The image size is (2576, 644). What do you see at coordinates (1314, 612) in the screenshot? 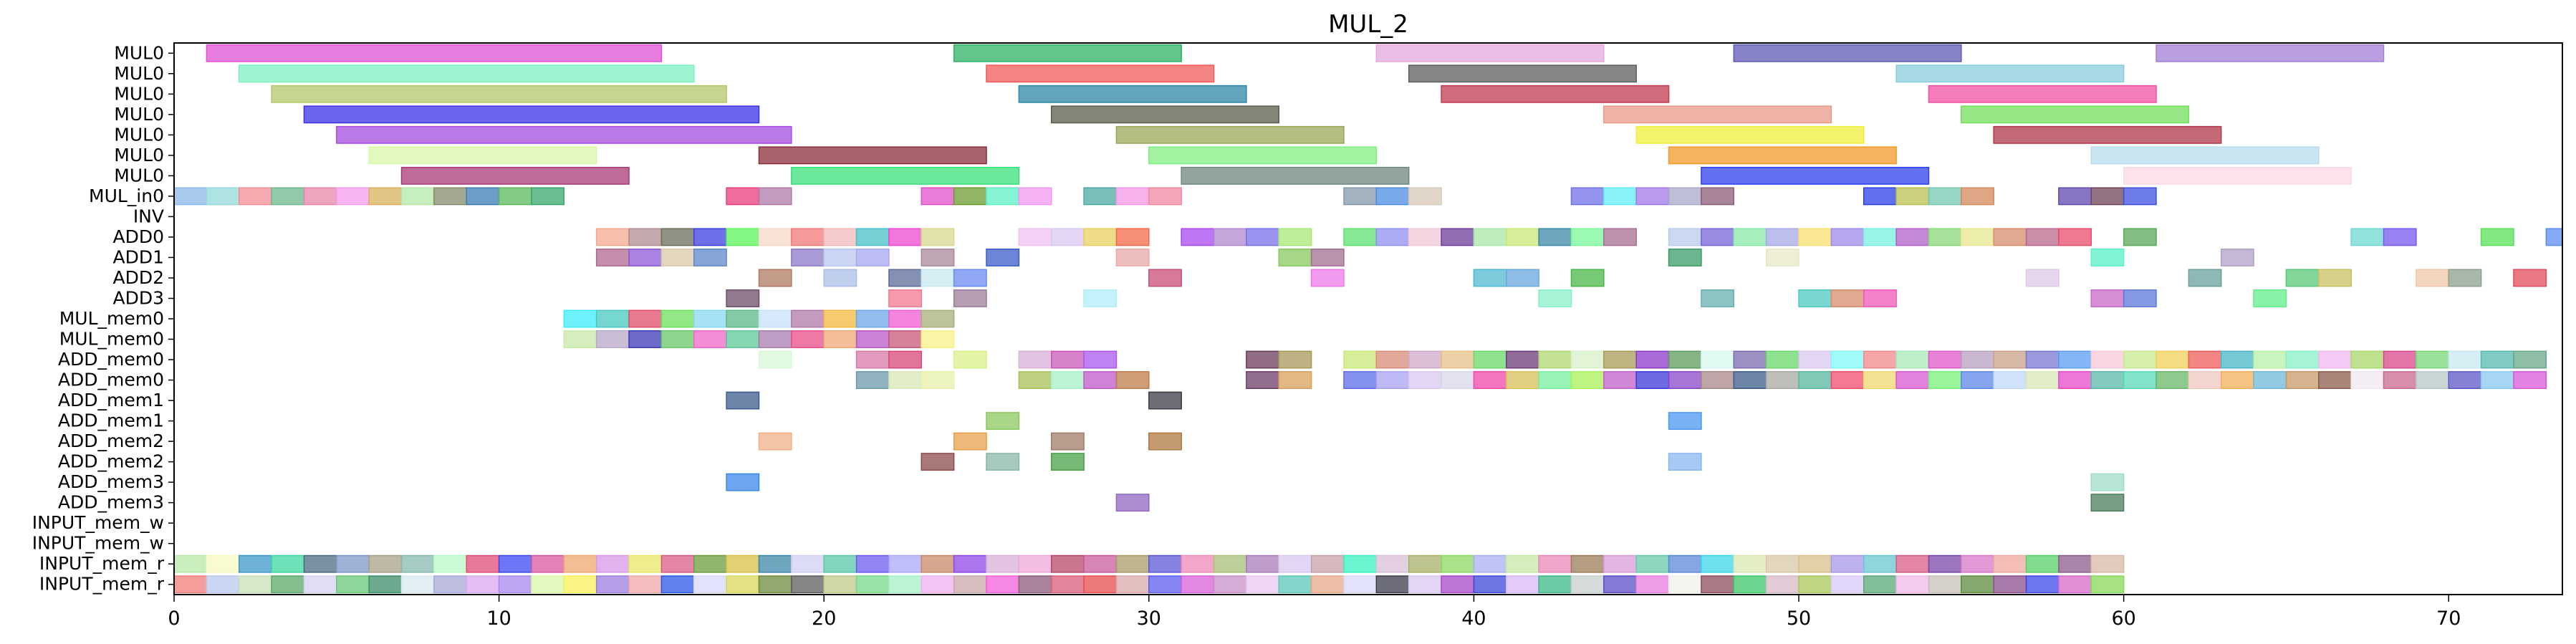
I see `x-axis: 0 10 20 30 40 50 60 70` at bounding box center [1314, 612].